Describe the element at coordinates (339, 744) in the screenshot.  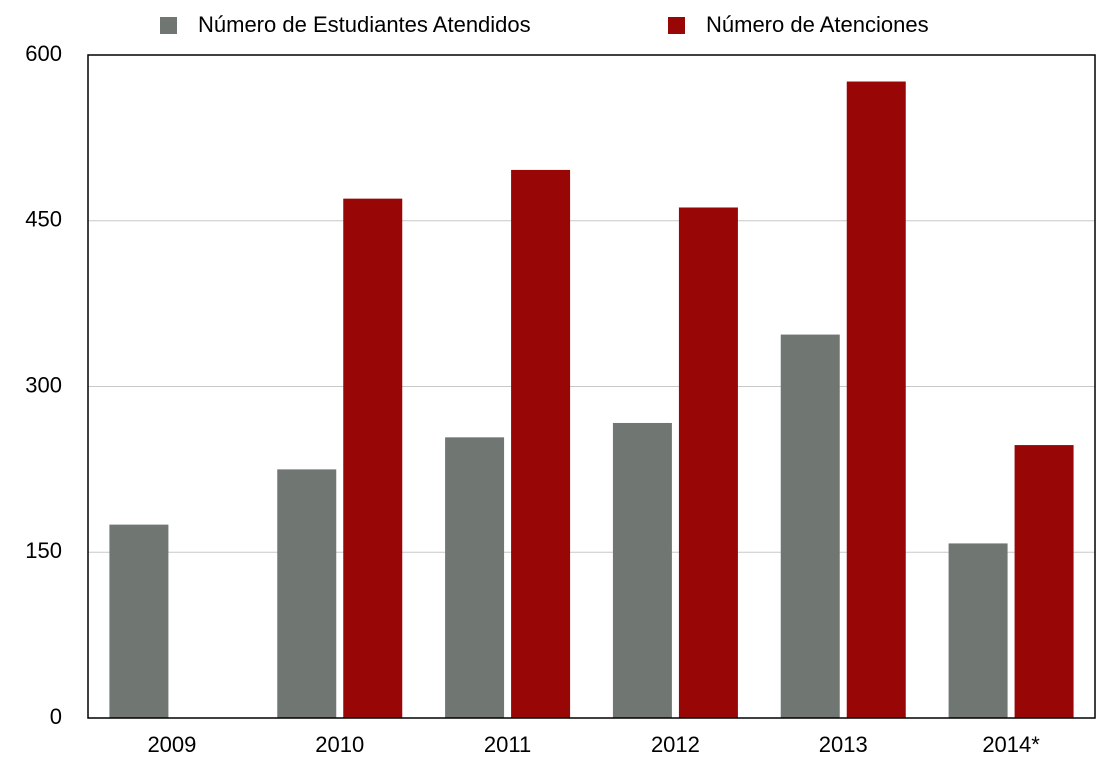
I see `x-tick-label: 2010` at that location.